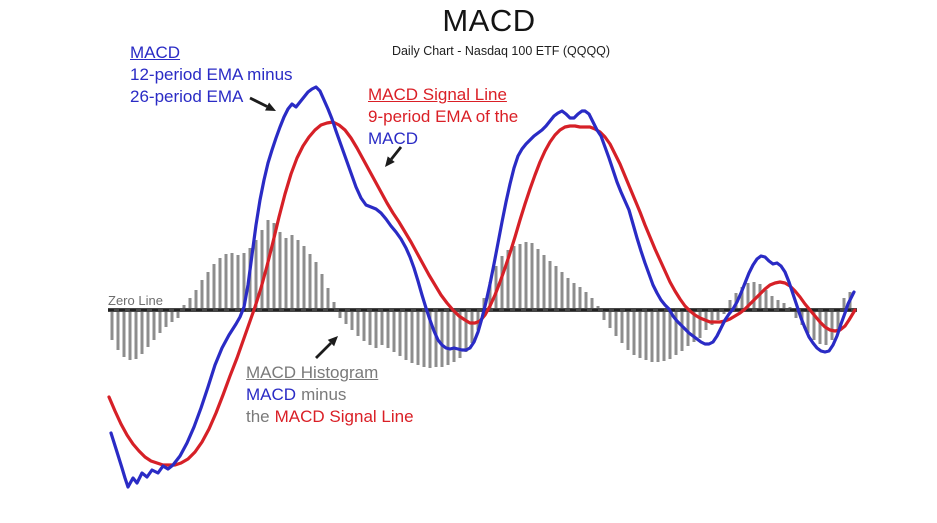 This screenshot has width=937, height=523. I want to click on chart-subtitle: Daily Chart - Nasdaq 100 ETF (QQQQ), so click(501, 51).